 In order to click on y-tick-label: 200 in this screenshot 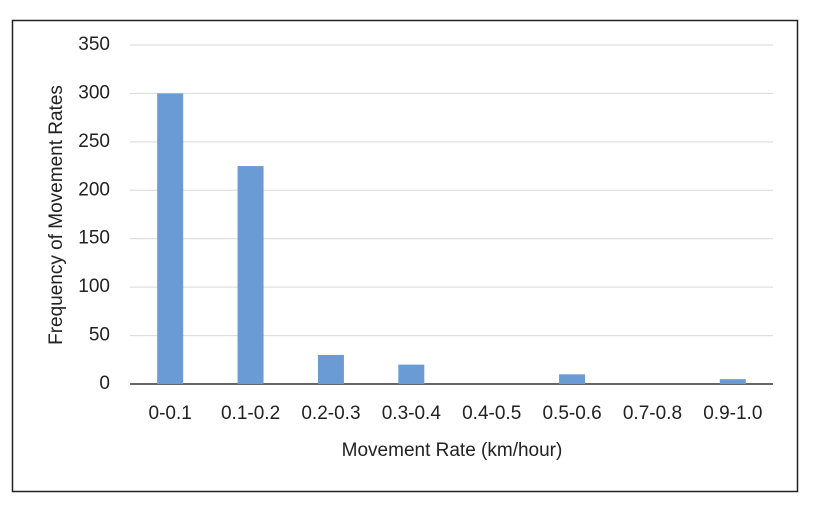, I will do `click(94, 189)`.